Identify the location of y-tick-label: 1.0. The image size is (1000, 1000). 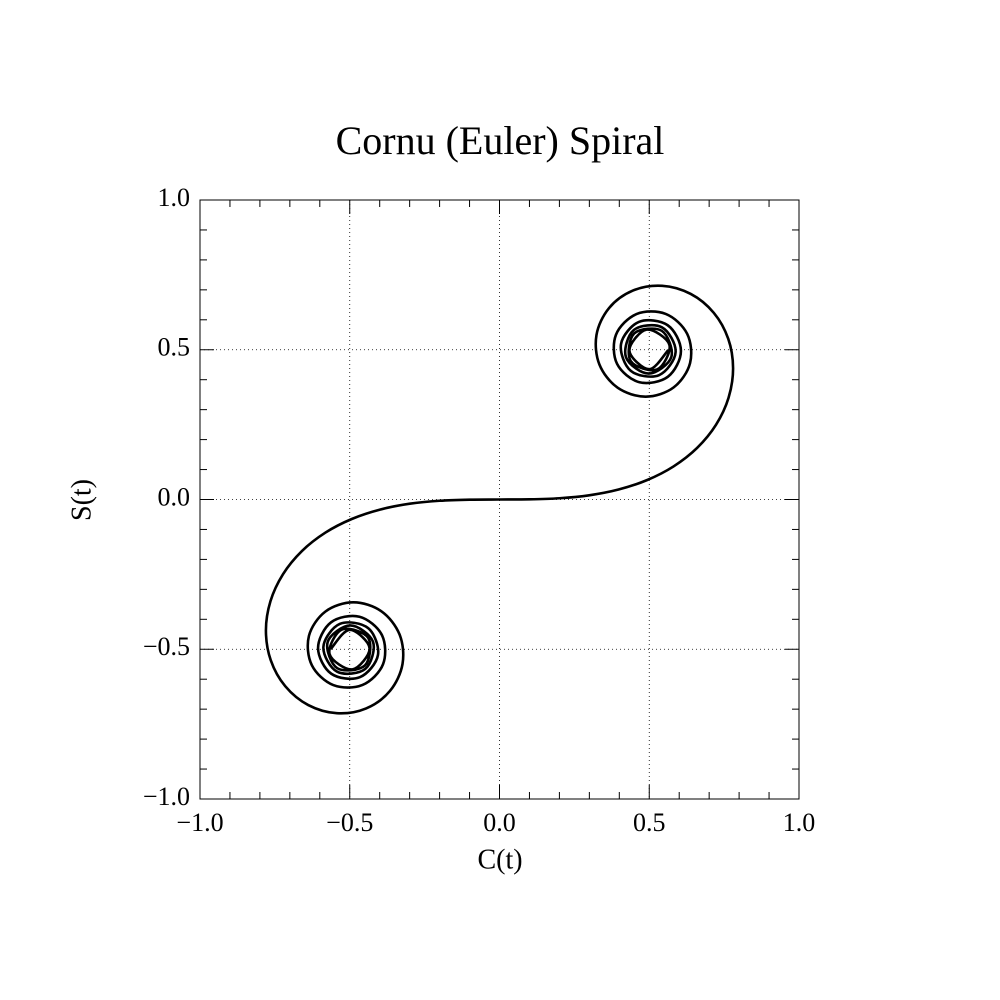
(174, 197).